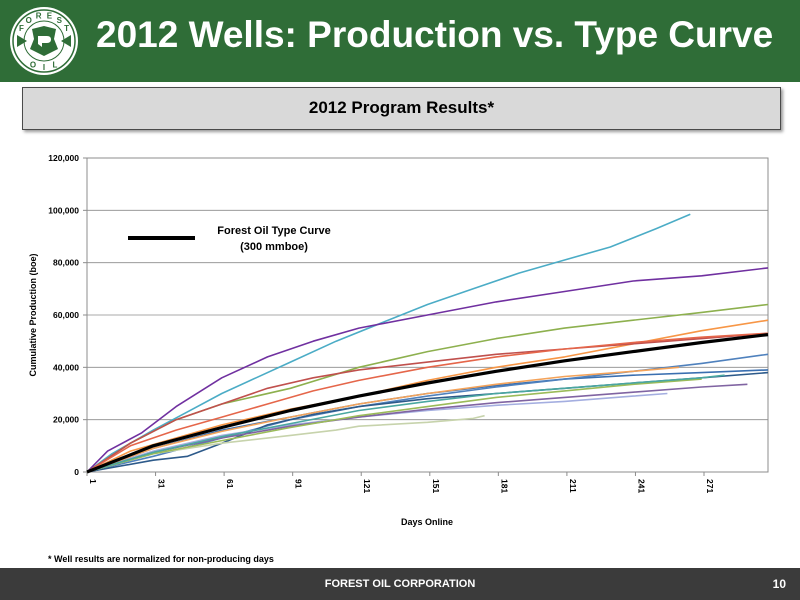 This screenshot has height=600, width=800. Describe the element at coordinates (33, 314) in the screenshot. I see `y-axis-label: Cumulative Production (boe)` at that location.